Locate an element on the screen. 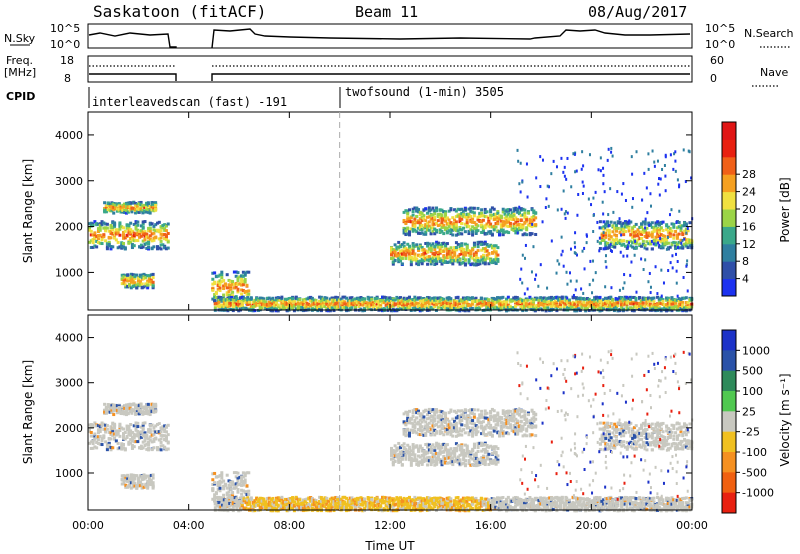 This screenshot has width=800, height=554. noise-trace is located at coordinates (389, 38).